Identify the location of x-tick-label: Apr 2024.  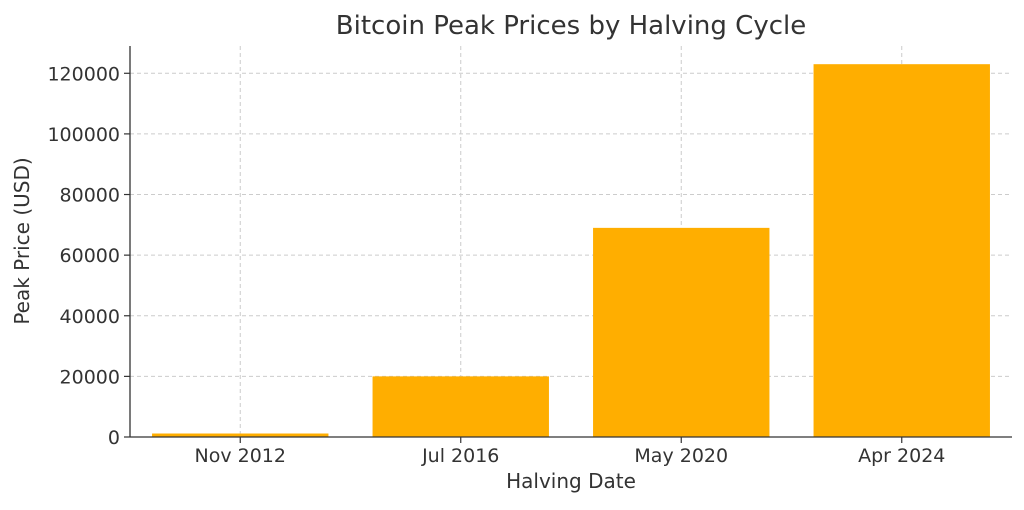
(901, 456).